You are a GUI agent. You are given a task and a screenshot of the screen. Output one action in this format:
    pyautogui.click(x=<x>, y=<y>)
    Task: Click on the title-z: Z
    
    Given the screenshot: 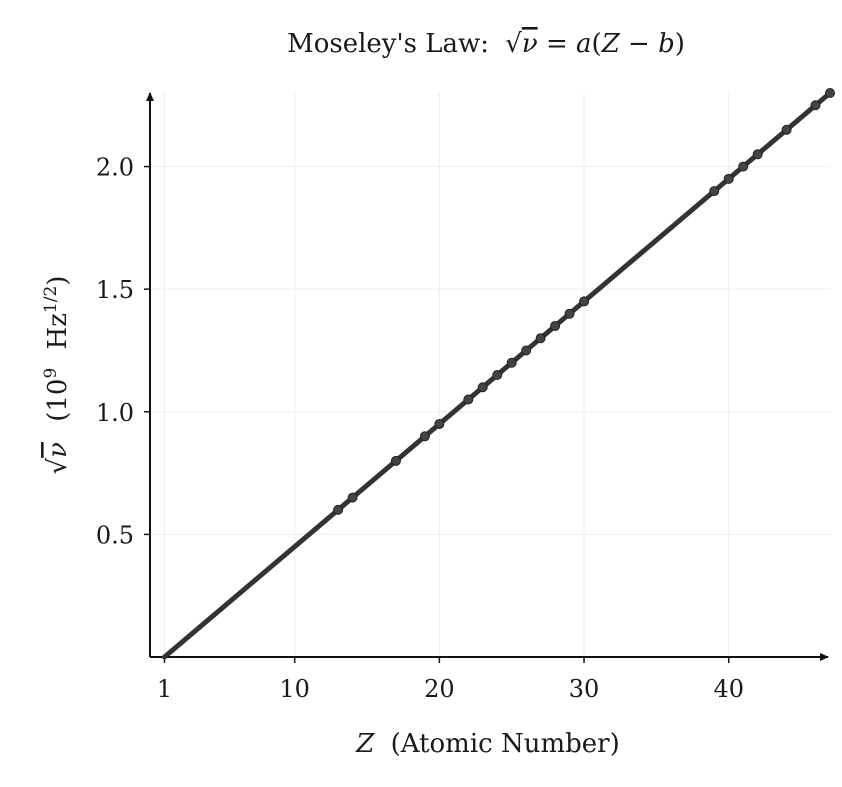 What is the action you would take?
    pyautogui.click(x=611, y=44)
    